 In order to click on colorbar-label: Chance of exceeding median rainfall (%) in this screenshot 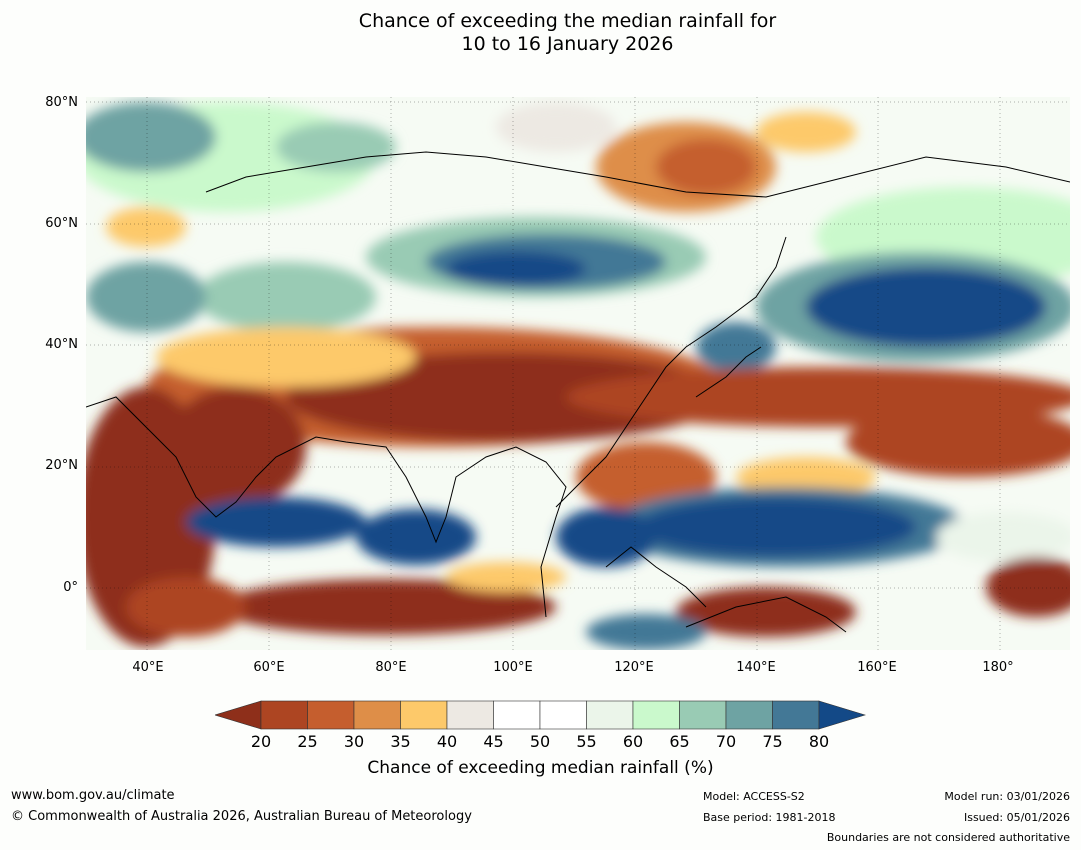, I will do `click(540, 768)`.